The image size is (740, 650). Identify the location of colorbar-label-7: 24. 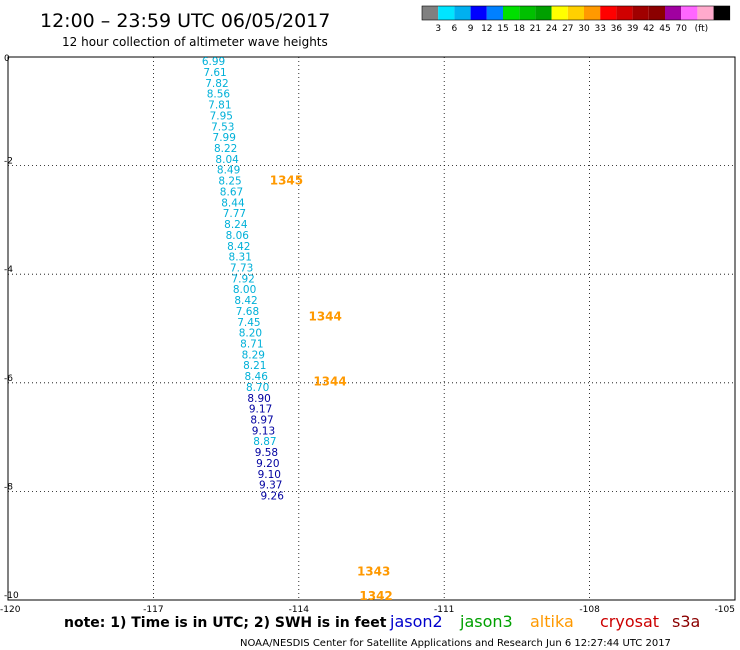
(552, 29).